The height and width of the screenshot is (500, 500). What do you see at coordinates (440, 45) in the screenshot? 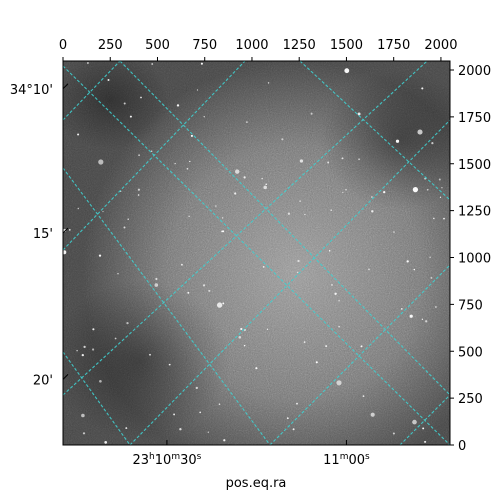
I see `top-tick-label: 2000` at bounding box center [440, 45].